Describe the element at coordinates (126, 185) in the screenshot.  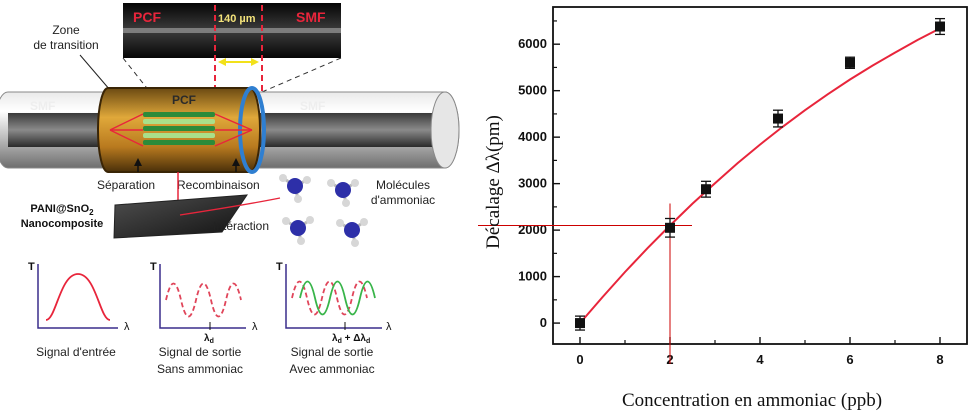
I see `separation-label: Séparation` at that location.